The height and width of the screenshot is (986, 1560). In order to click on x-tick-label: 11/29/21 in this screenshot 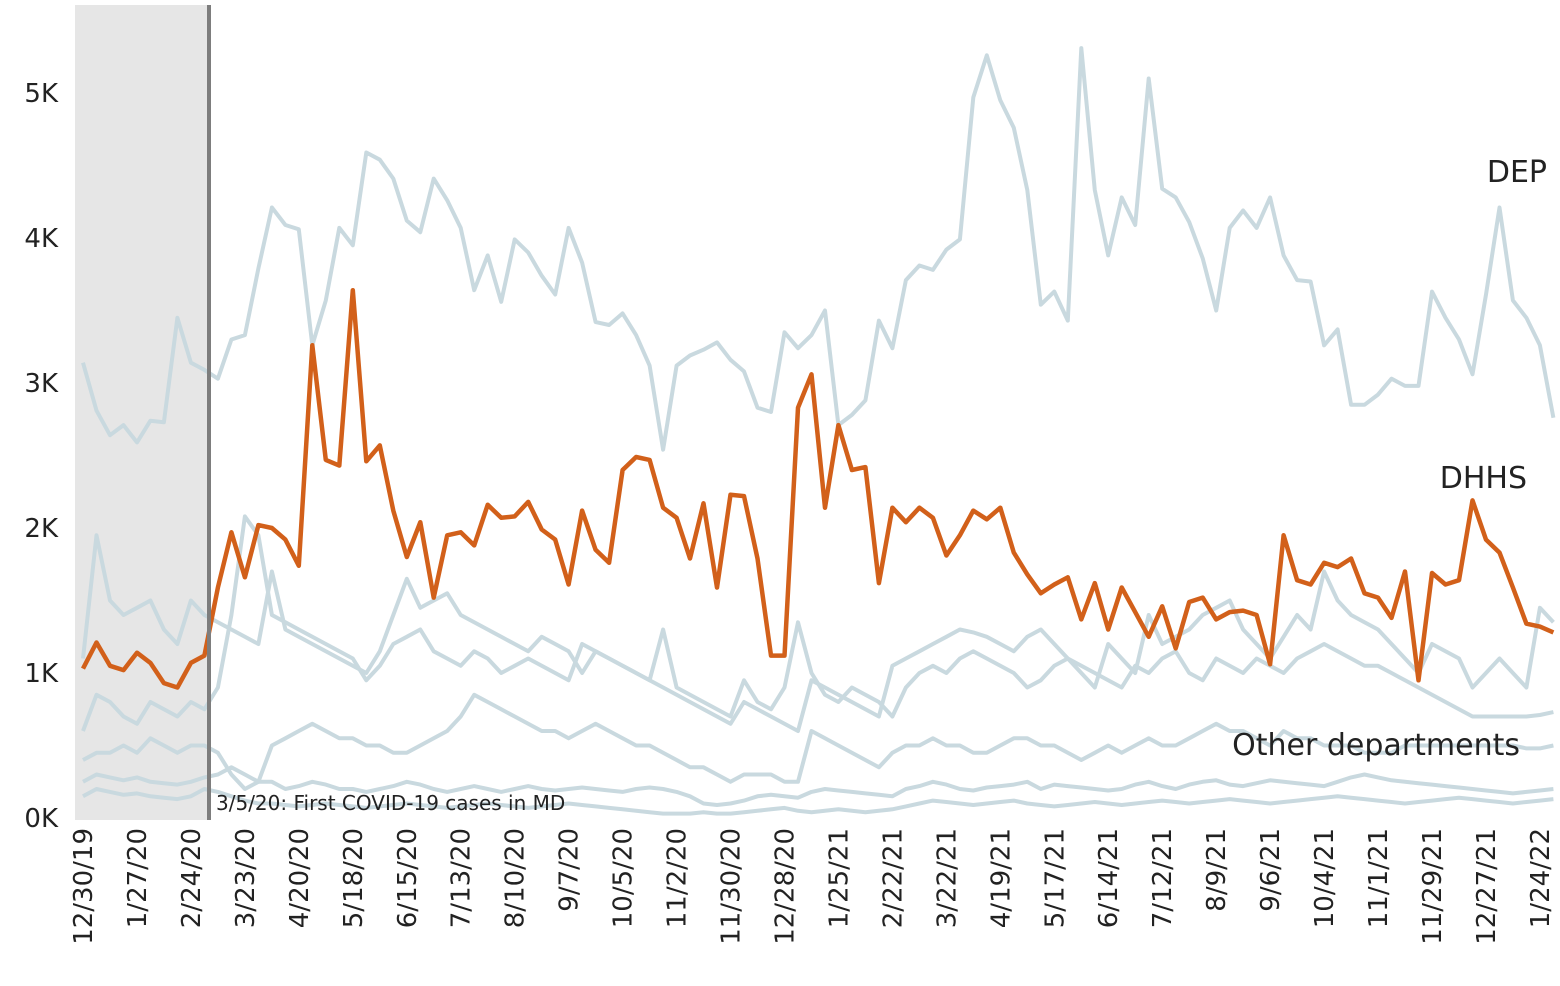, I will do `click(1433, 886)`.